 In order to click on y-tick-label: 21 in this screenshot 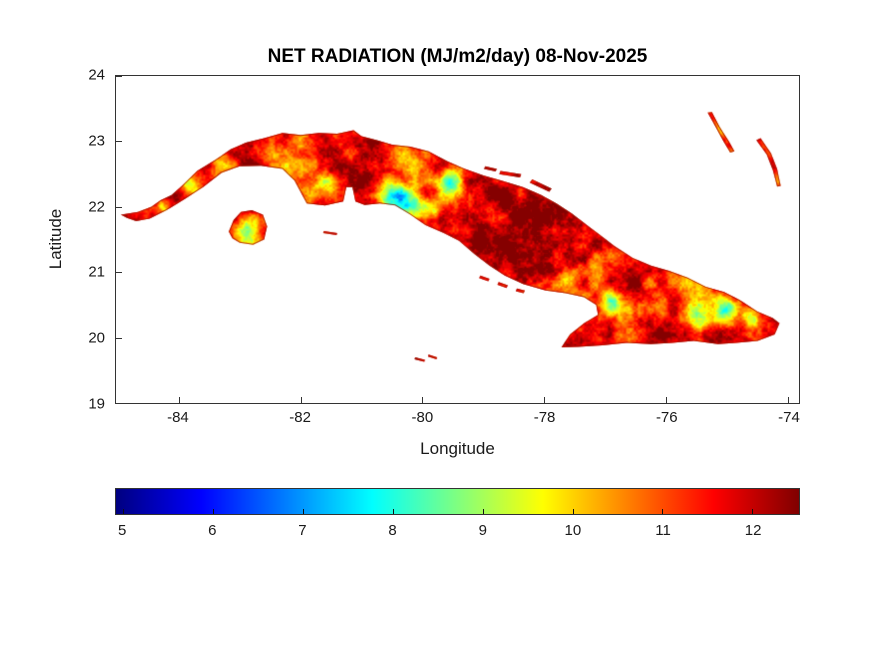, I will do `click(96, 272)`.